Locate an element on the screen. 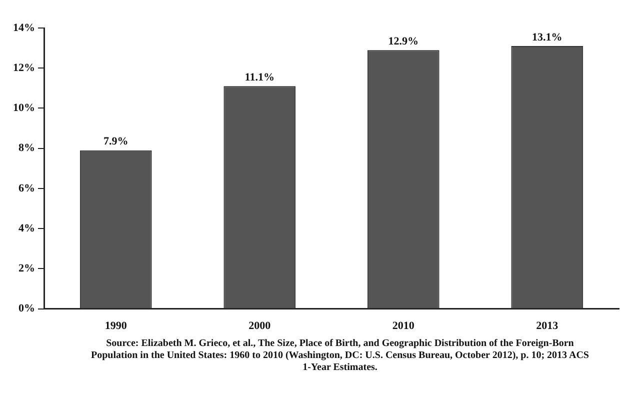  y-tick-label: 14% is located at coordinates (24, 28).